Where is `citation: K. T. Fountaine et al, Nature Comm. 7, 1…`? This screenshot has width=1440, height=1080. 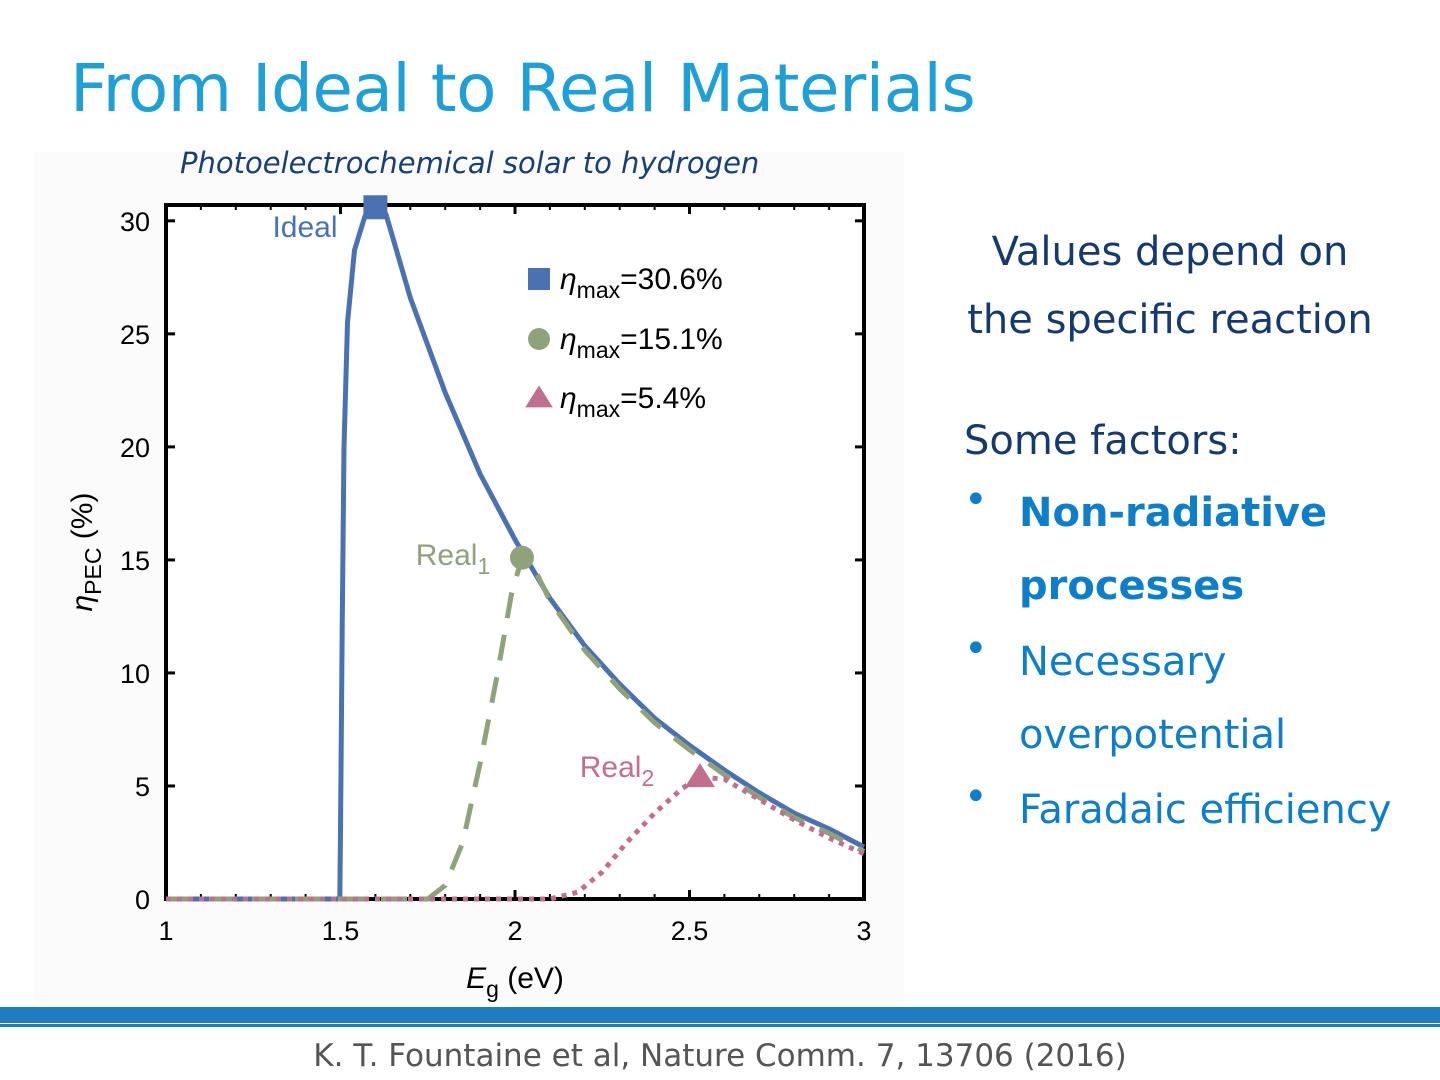 citation: K. T. Fountaine et al, Nature Comm. 7, 1… is located at coordinates (720, 1056).